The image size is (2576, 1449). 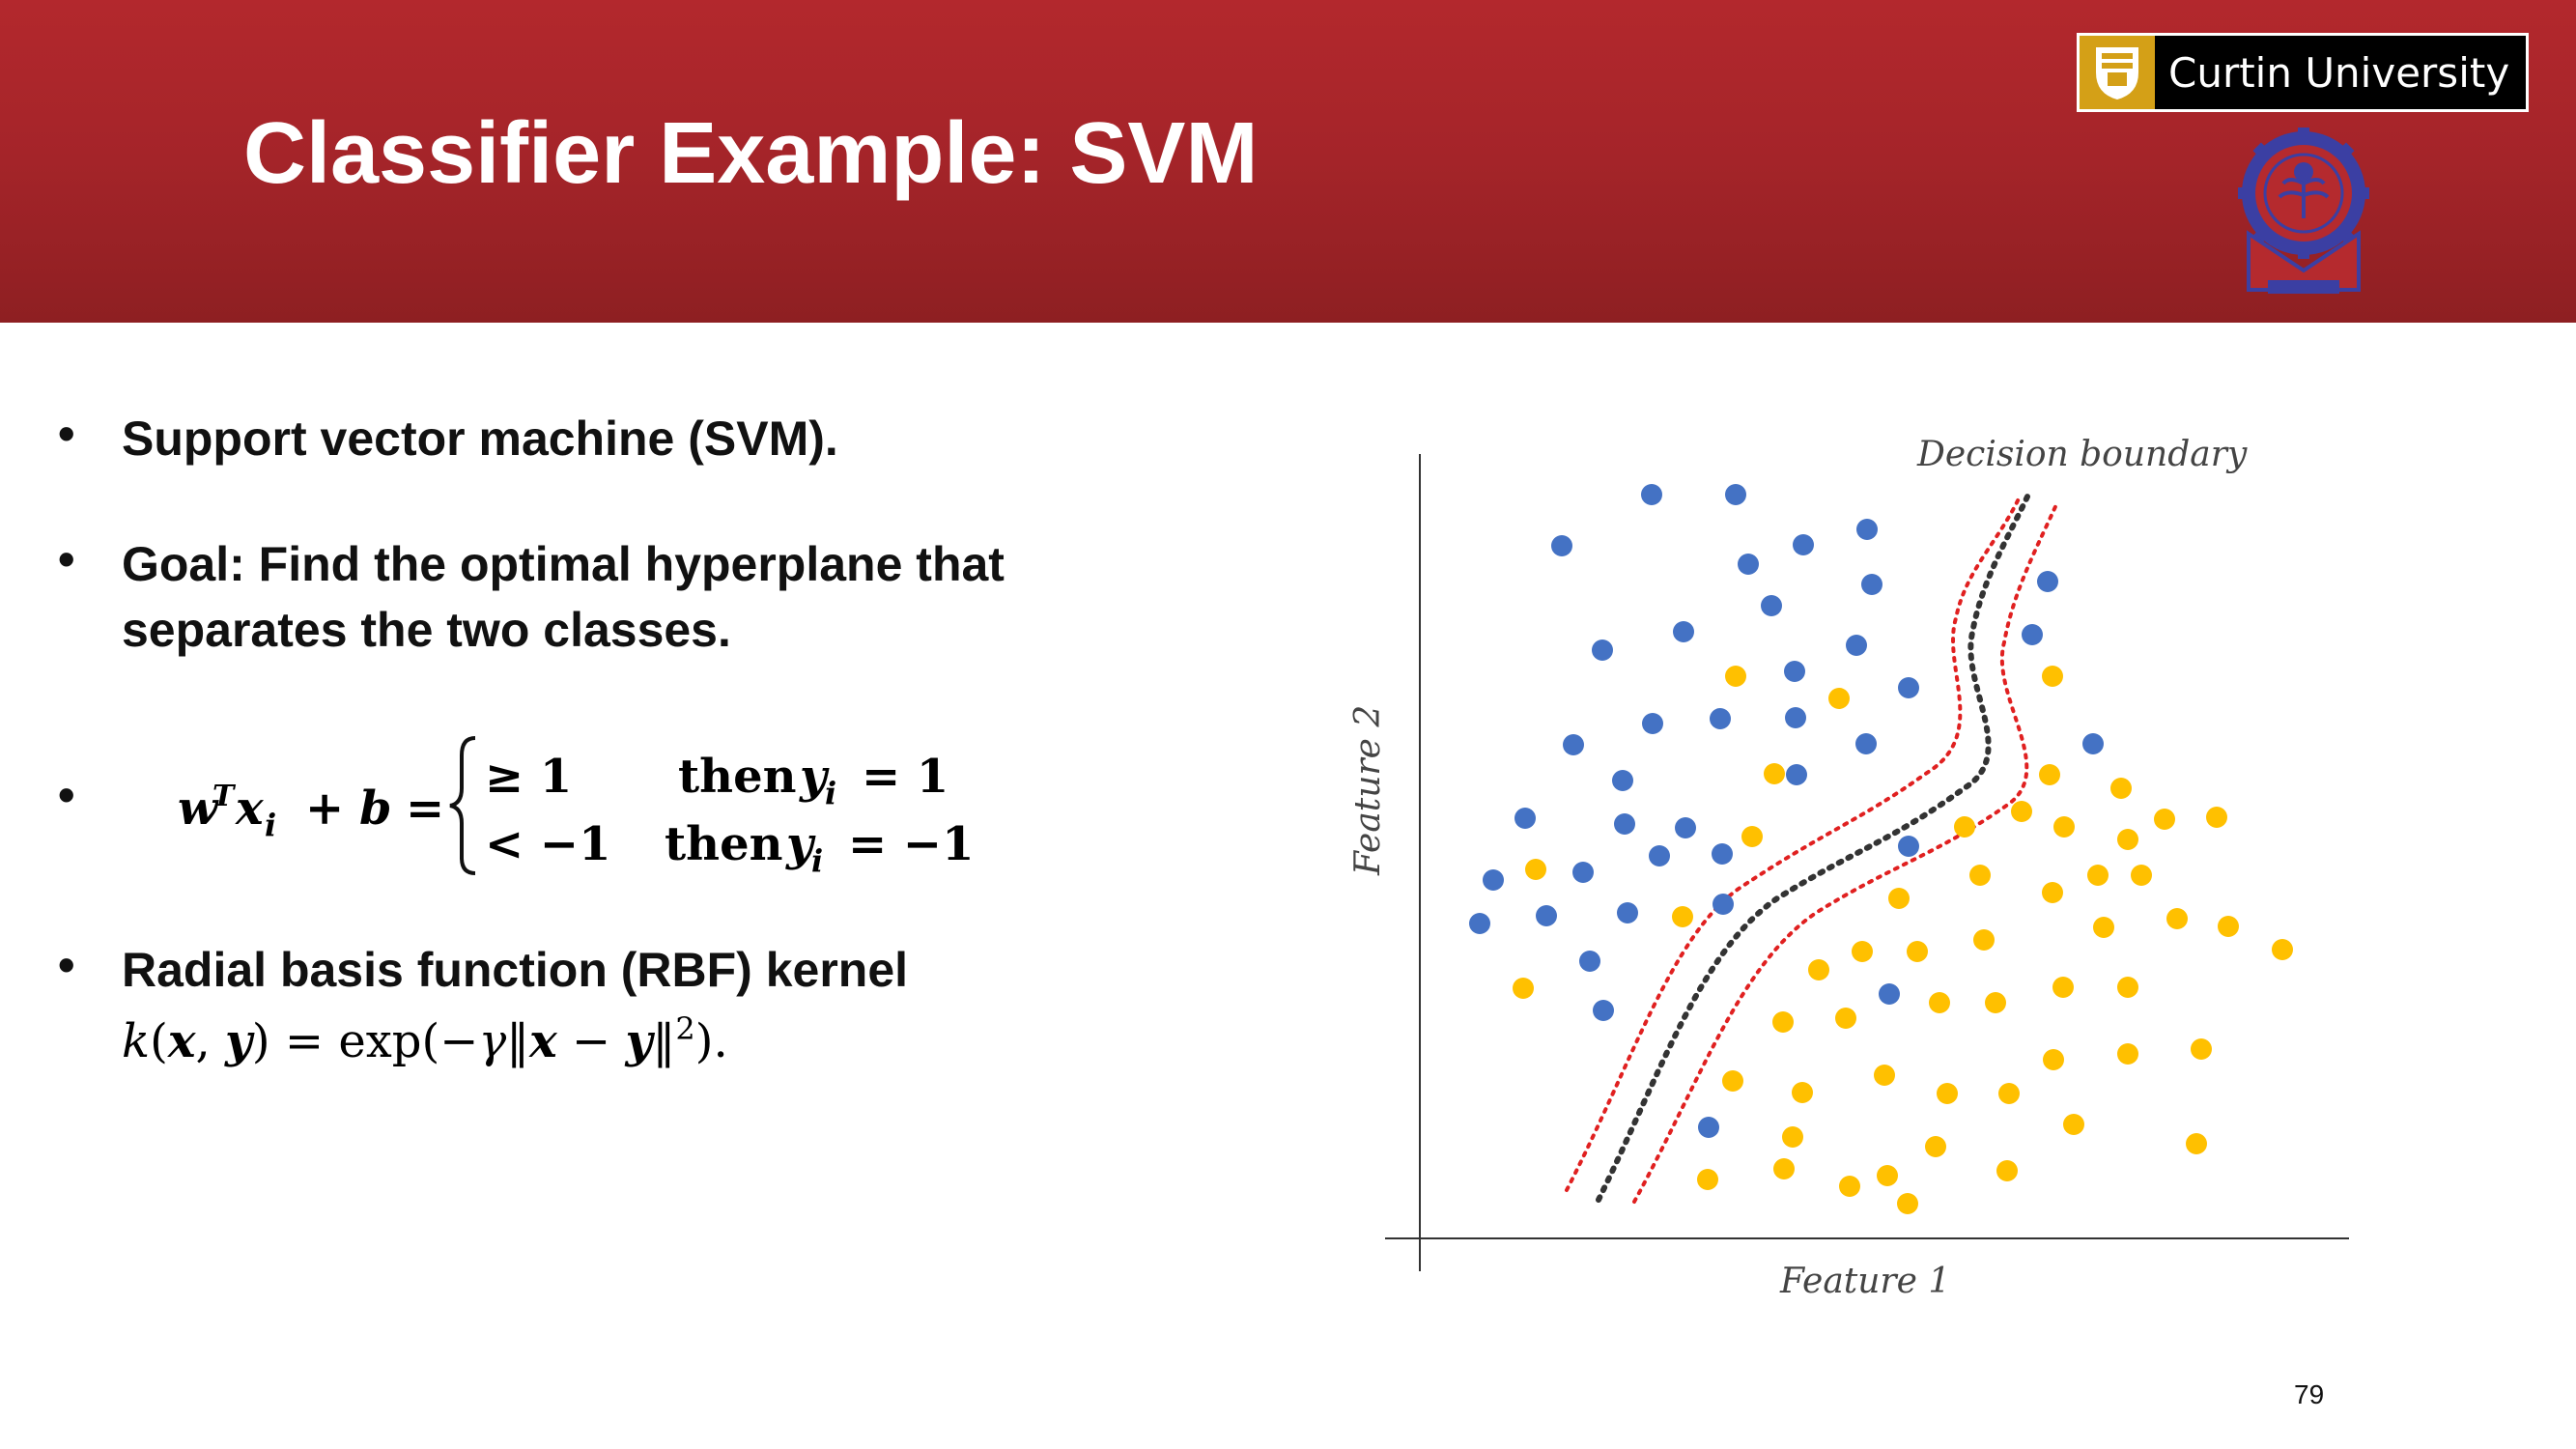 I want to click on margin-line-right, so click(x=1845, y=852).